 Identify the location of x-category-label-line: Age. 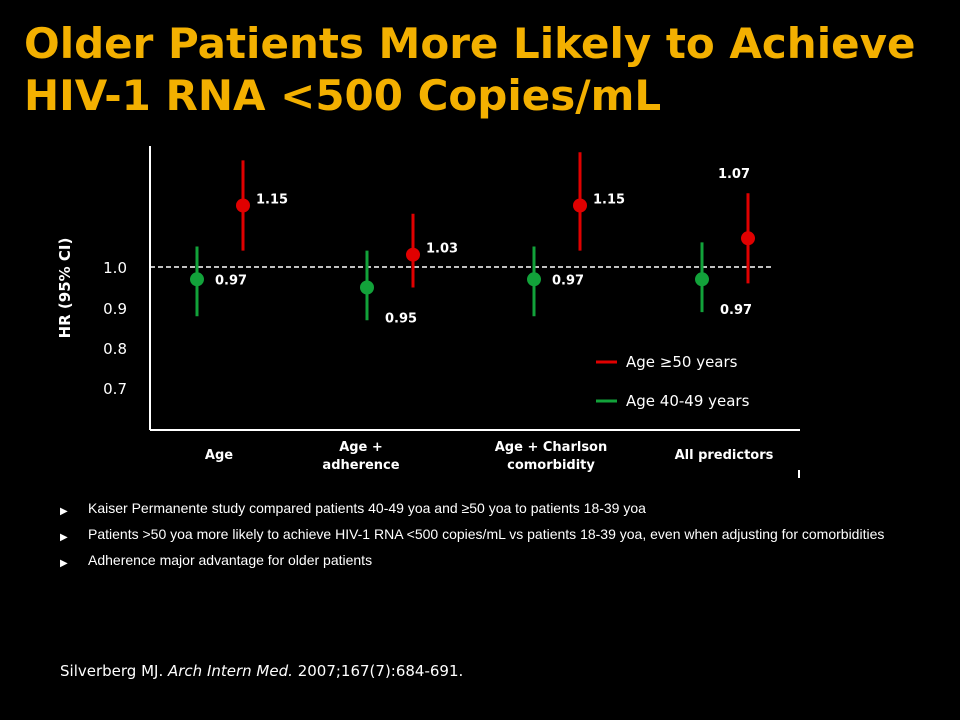
(219, 455).